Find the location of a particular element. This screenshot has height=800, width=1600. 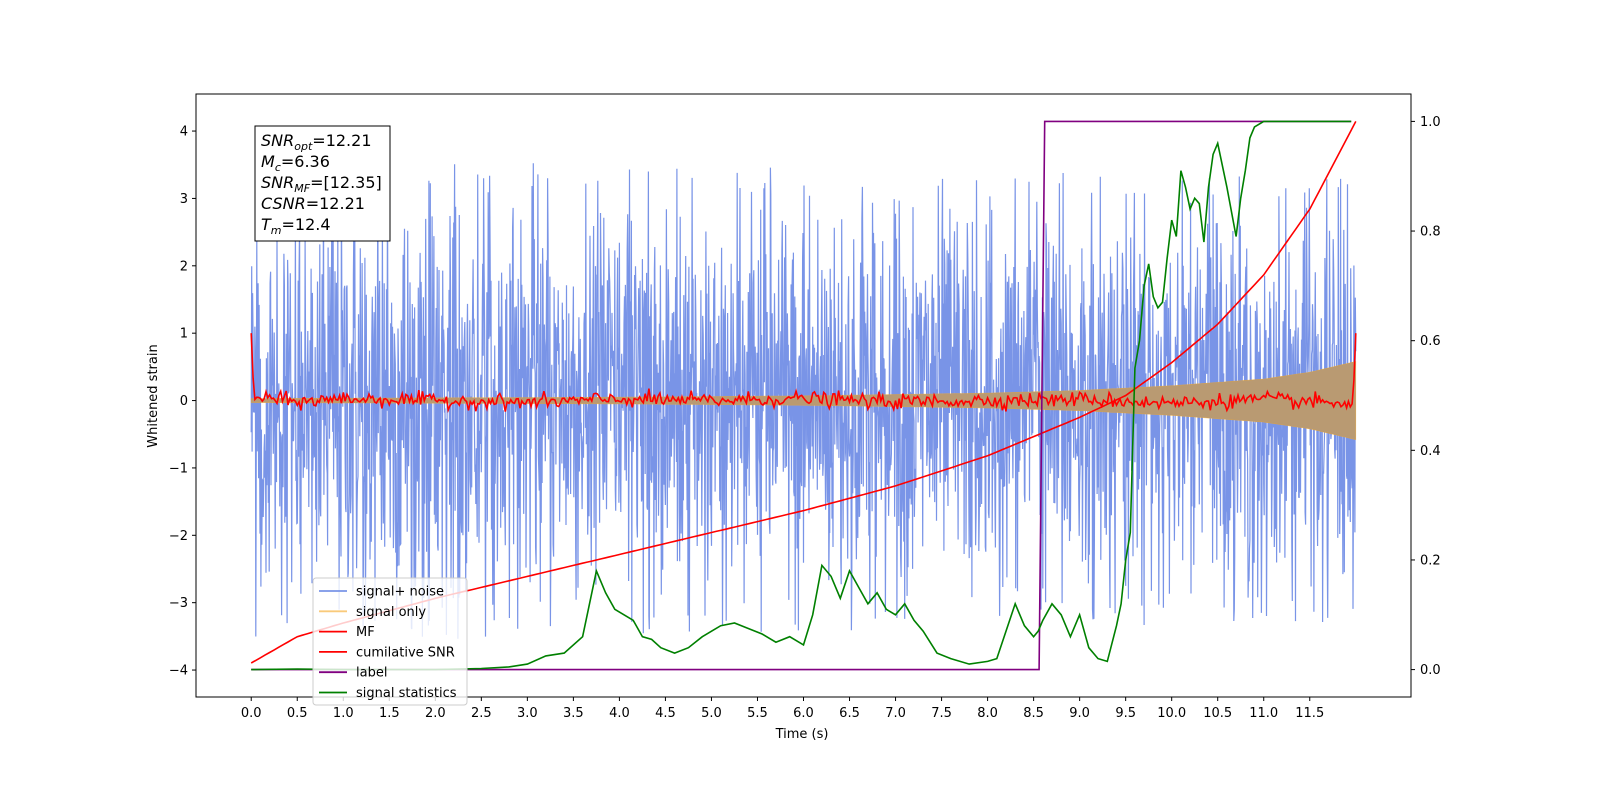

y-tick-label: −4 is located at coordinates (178, 671).